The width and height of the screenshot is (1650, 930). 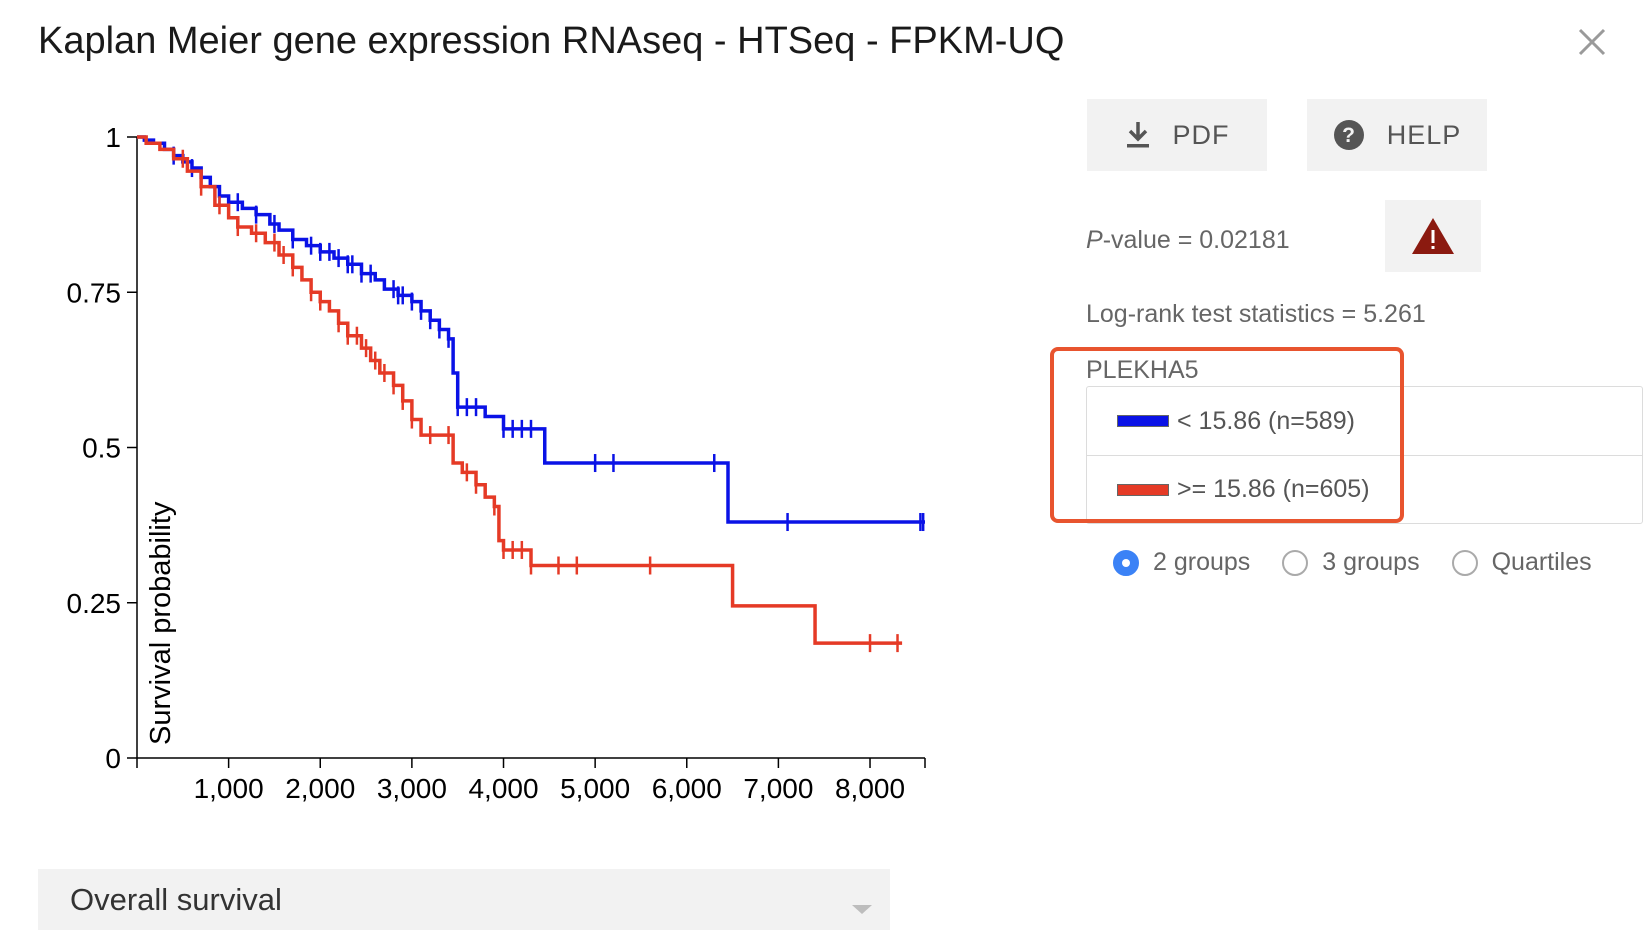 I want to click on survival-type-value: Overall survival, so click(x=176, y=899).